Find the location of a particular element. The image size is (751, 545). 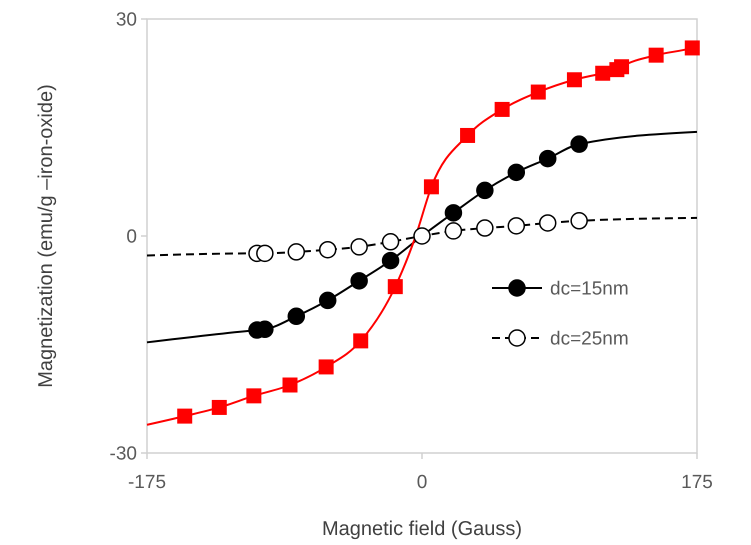

legend-label: dc=25nm is located at coordinates (589, 339).